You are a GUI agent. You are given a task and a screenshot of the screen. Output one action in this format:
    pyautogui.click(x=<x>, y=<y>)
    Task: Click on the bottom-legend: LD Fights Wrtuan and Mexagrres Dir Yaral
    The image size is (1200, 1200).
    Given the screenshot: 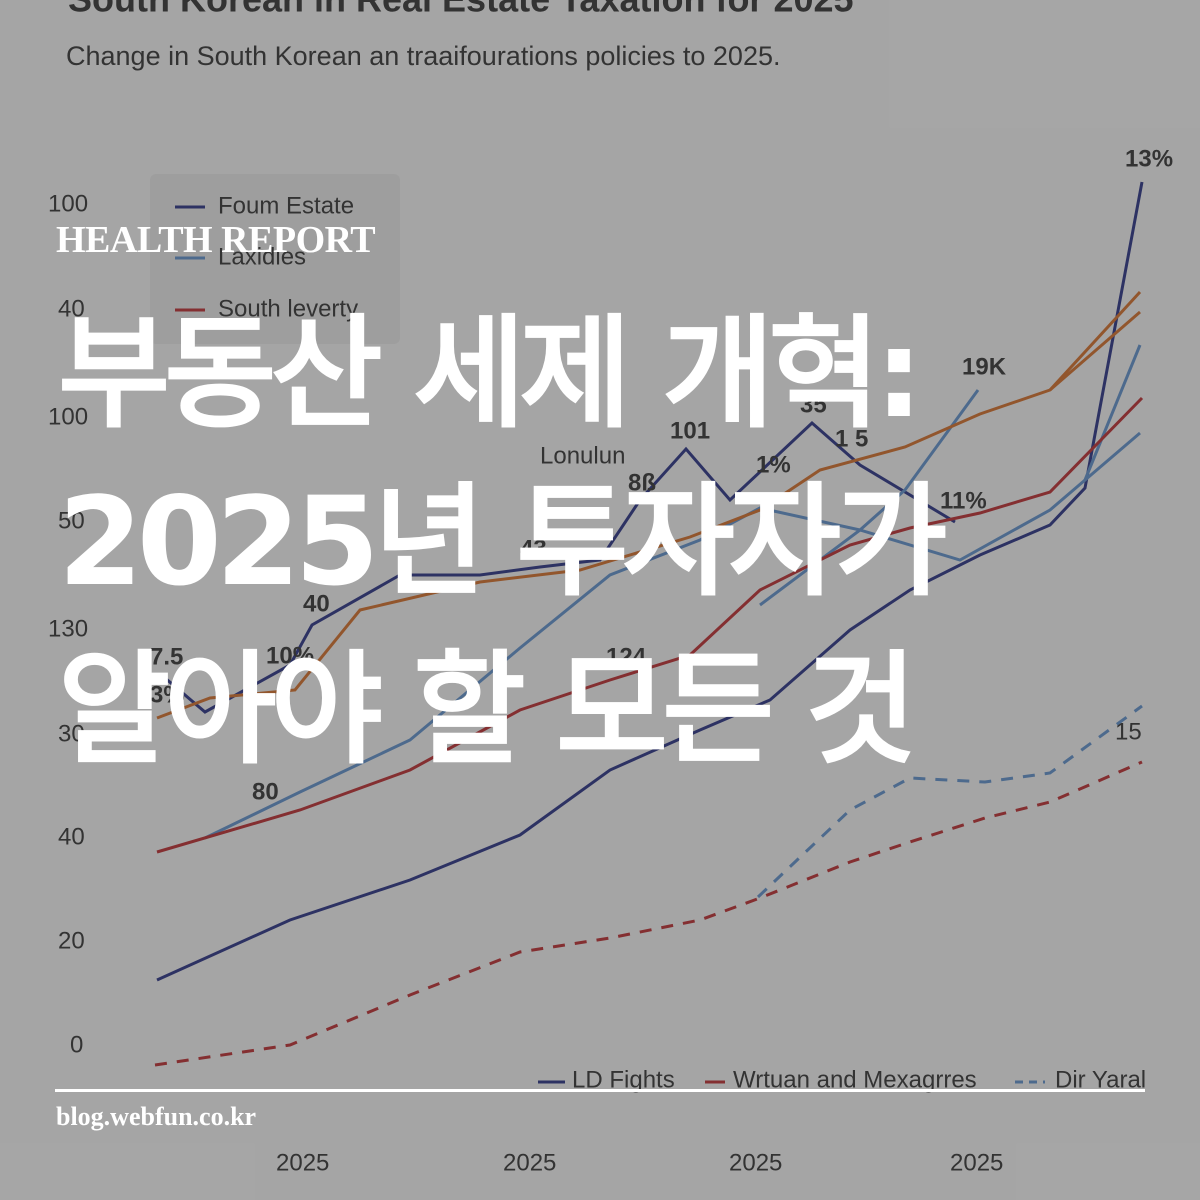 What is the action you would take?
    pyautogui.click(x=842, y=1079)
    